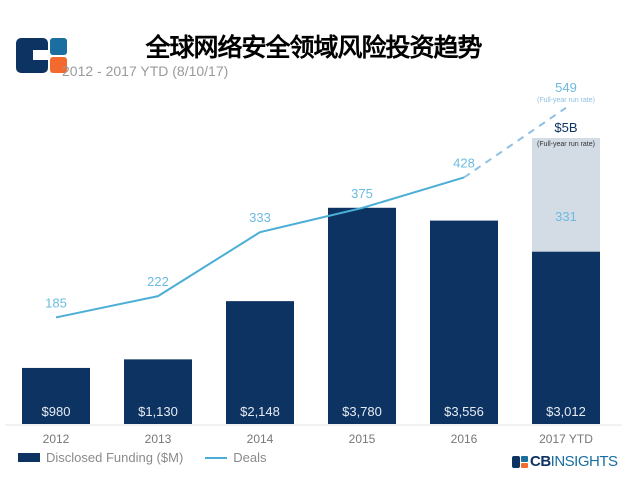  What do you see at coordinates (464, 411) in the screenshot?
I see `funding-bar-label: $3,556` at bounding box center [464, 411].